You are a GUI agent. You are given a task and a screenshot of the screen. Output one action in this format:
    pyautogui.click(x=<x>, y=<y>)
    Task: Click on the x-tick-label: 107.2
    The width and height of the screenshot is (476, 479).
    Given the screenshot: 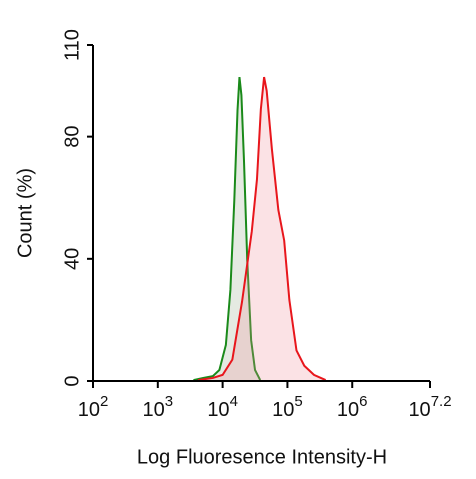 What is the action you would take?
    pyautogui.click(x=429, y=407)
    